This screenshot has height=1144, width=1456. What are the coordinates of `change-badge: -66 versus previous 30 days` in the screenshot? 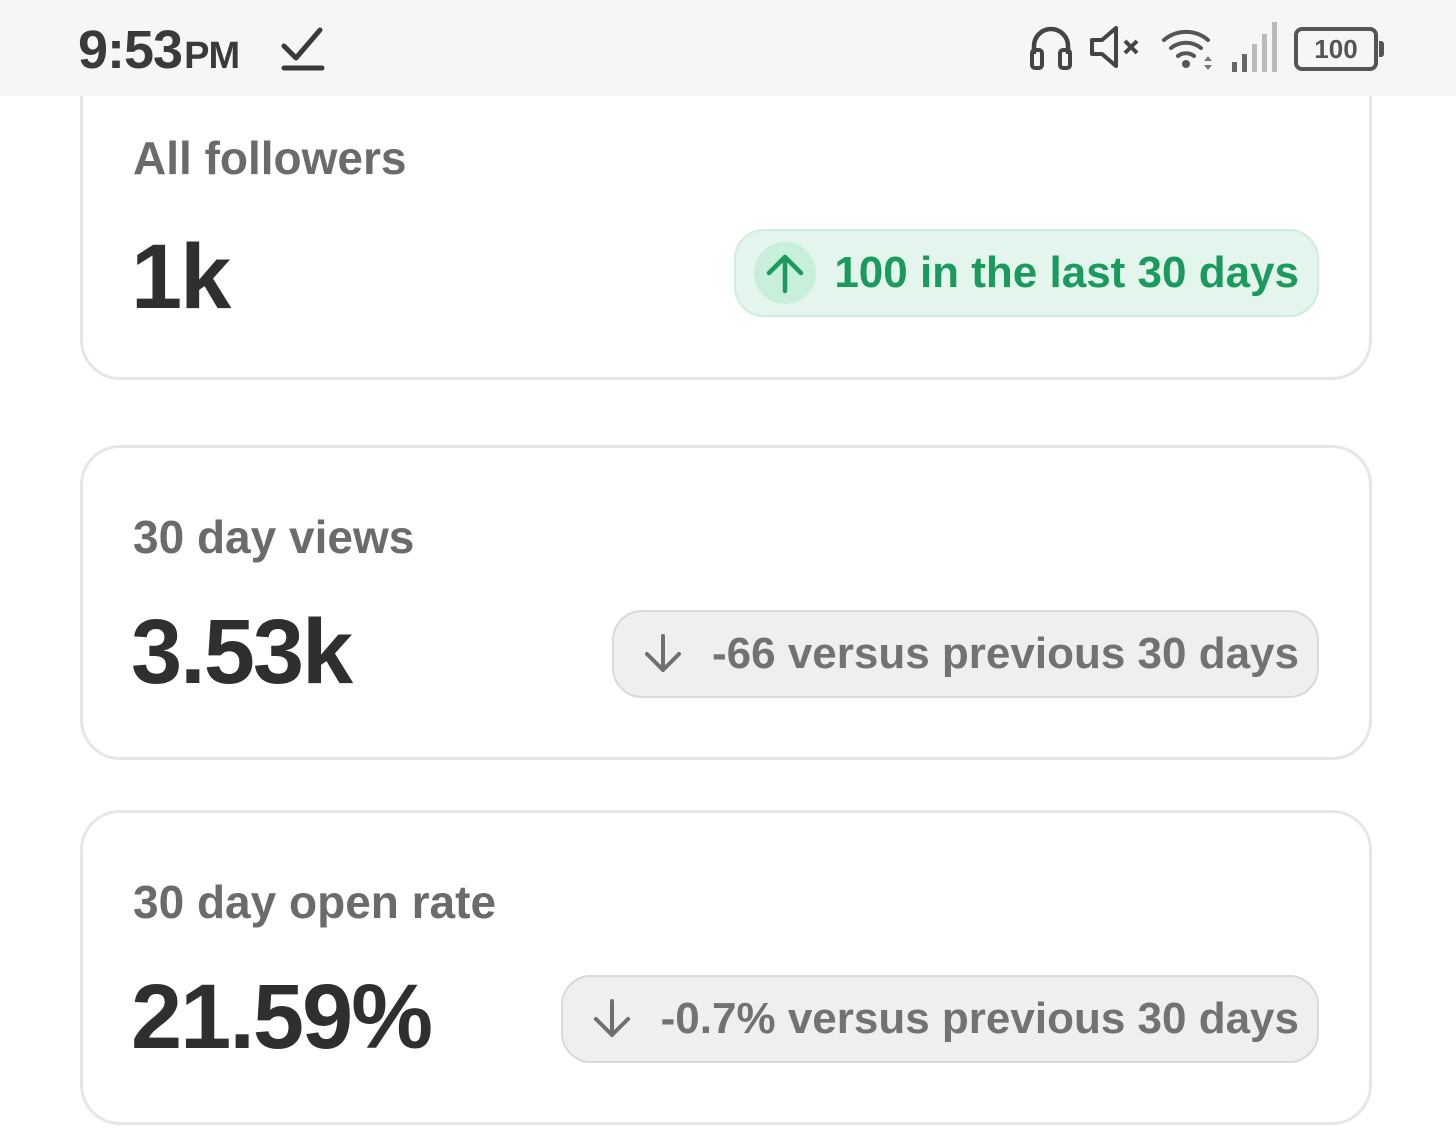 It's located at (965, 654).